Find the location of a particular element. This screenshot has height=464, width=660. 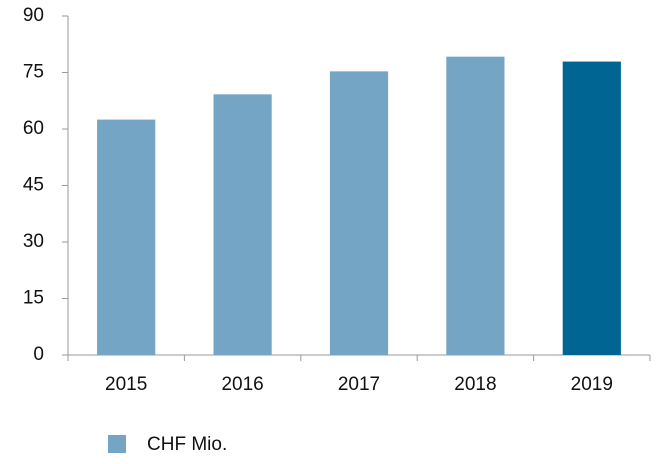

x-tick-label: 2016 is located at coordinates (242, 384).